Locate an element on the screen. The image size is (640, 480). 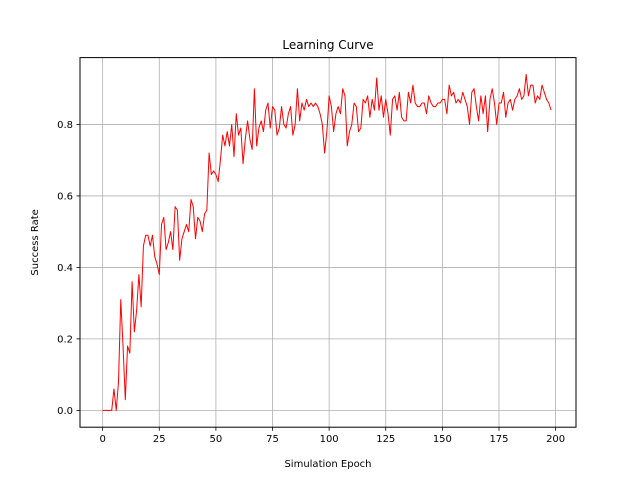
chart-title: Learning Curve is located at coordinates (327, 45).